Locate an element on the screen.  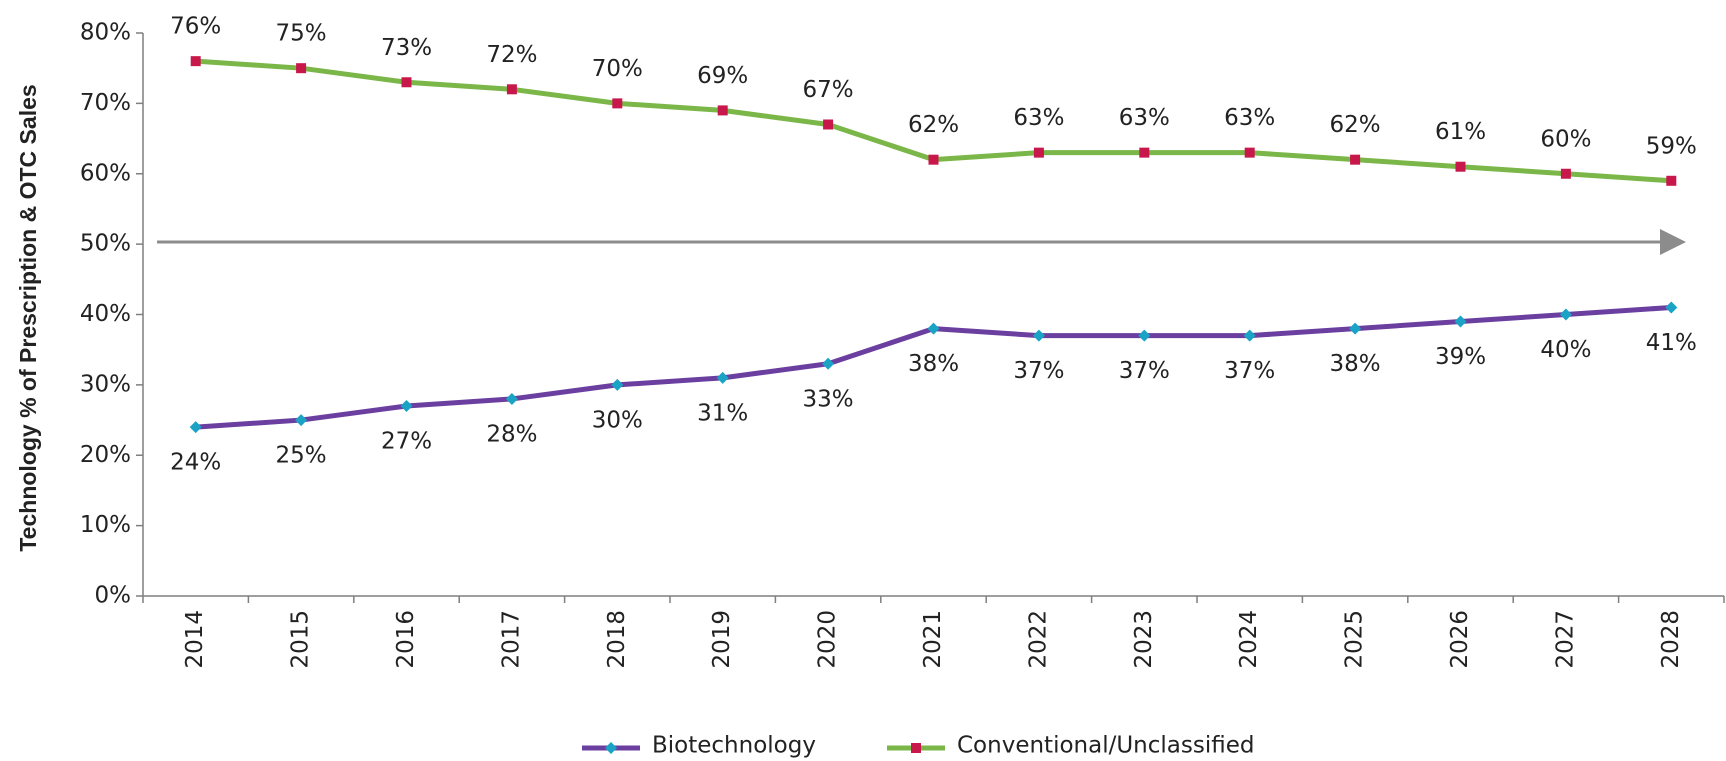
data-label: 40% is located at coordinates (1565, 350).